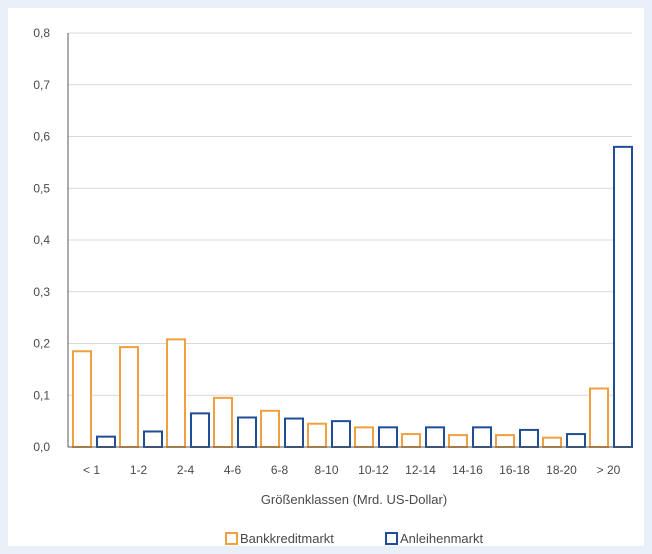  I want to click on y-tick-label: 0,6, so click(41, 137).